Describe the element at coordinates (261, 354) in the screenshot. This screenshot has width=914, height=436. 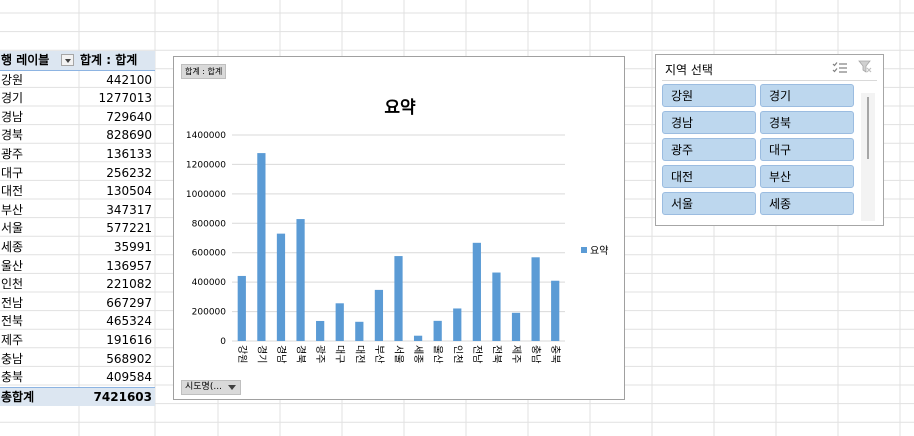
I see `x-tick-label: 경기` at that location.